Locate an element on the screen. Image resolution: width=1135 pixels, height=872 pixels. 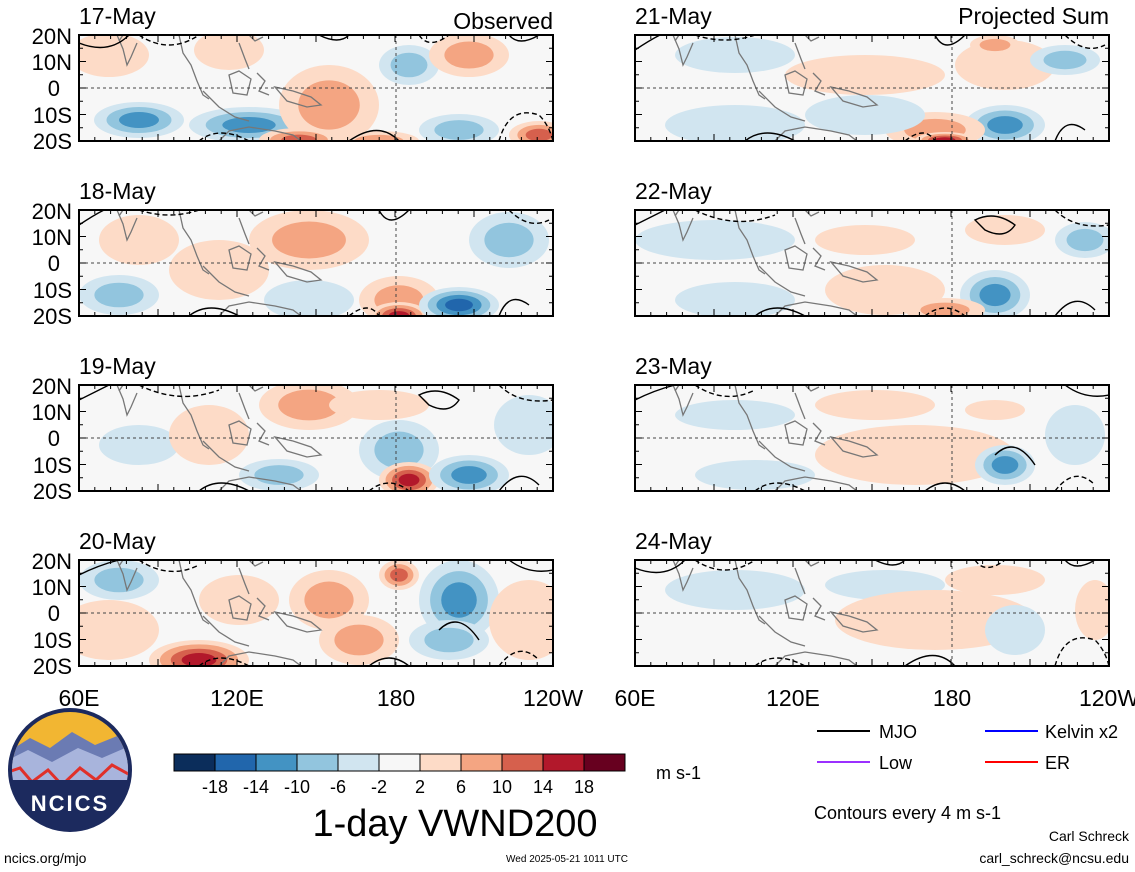
lat-label: 0 is located at coordinates (54, 438).